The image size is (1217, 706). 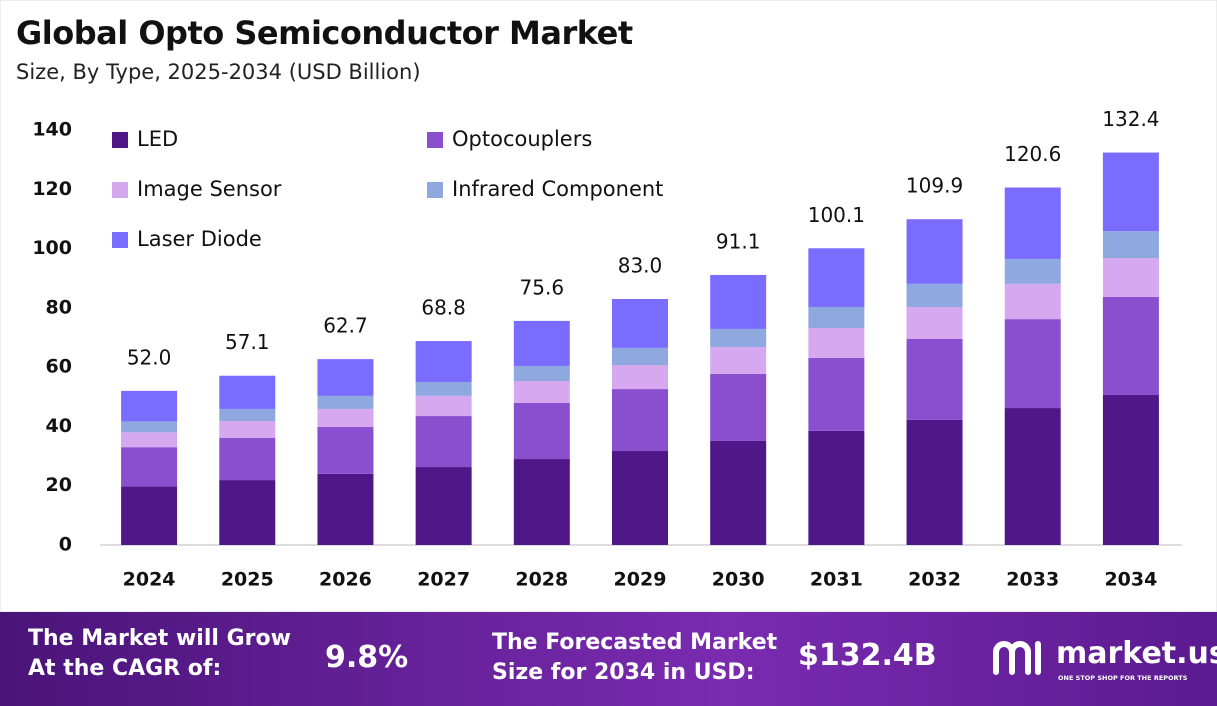 I want to click on y-tick-label: 40, so click(x=59, y=426).